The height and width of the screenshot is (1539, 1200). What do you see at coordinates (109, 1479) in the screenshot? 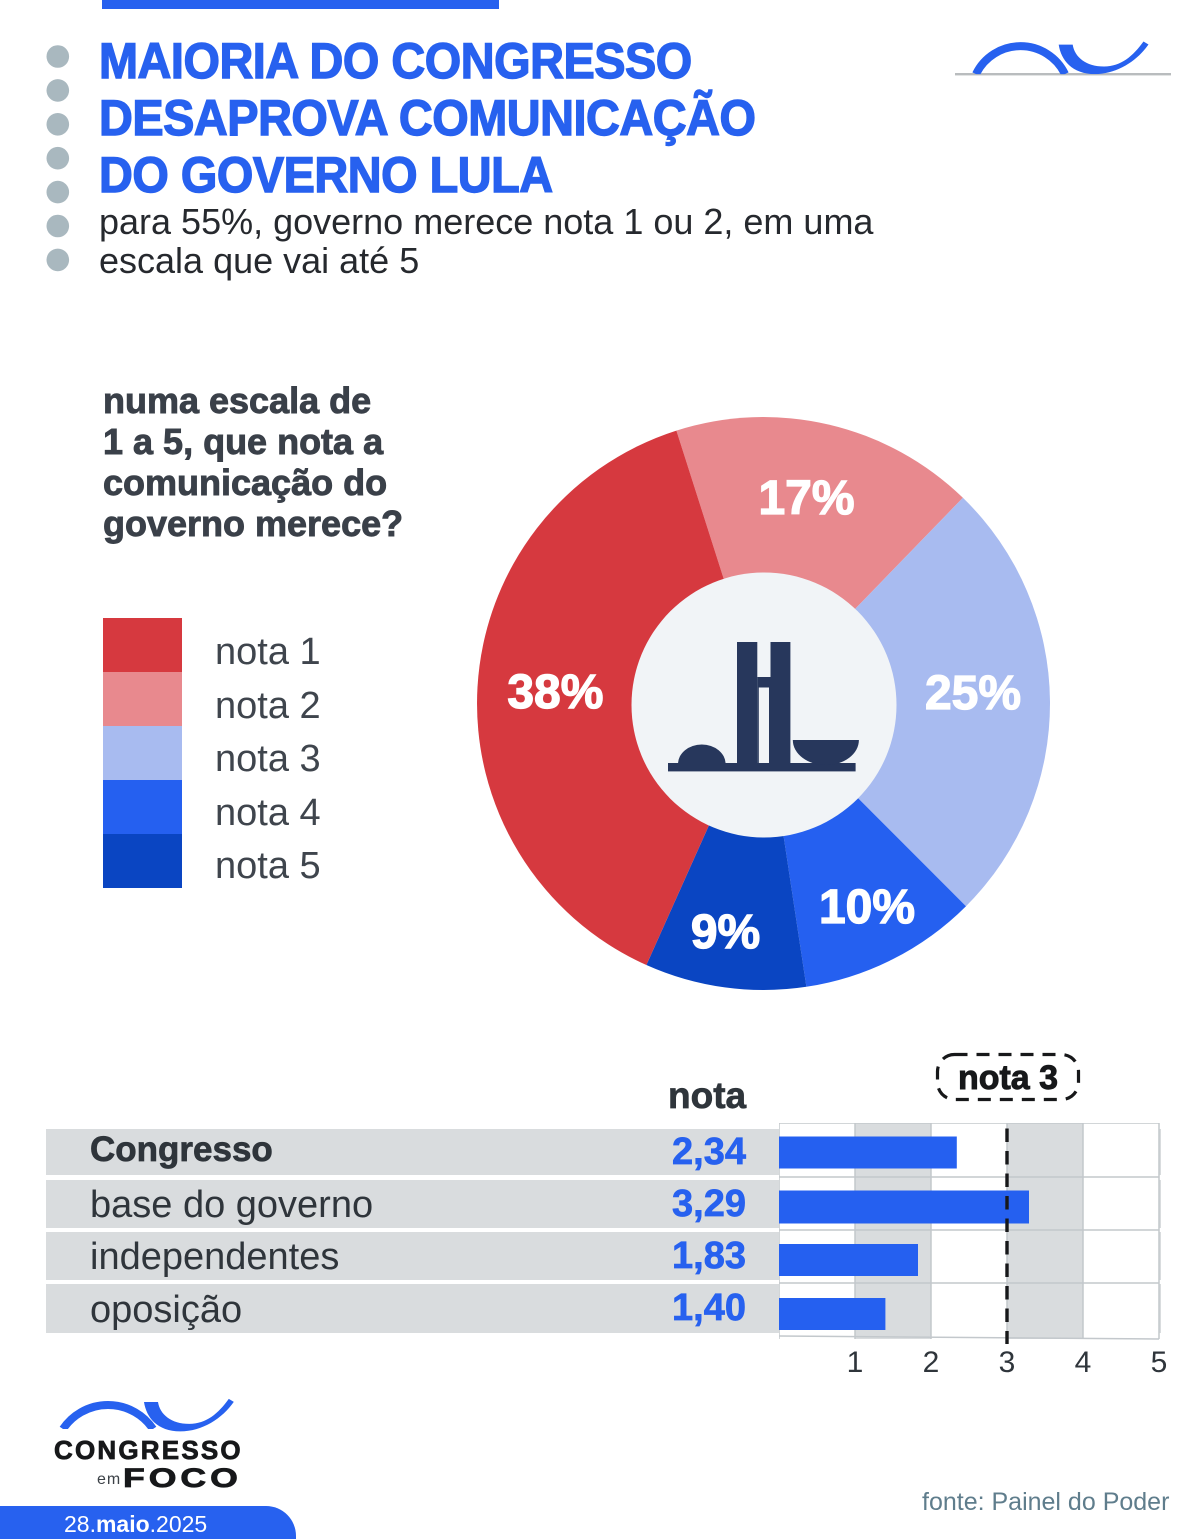
I see `svg-text: em` at bounding box center [109, 1479].